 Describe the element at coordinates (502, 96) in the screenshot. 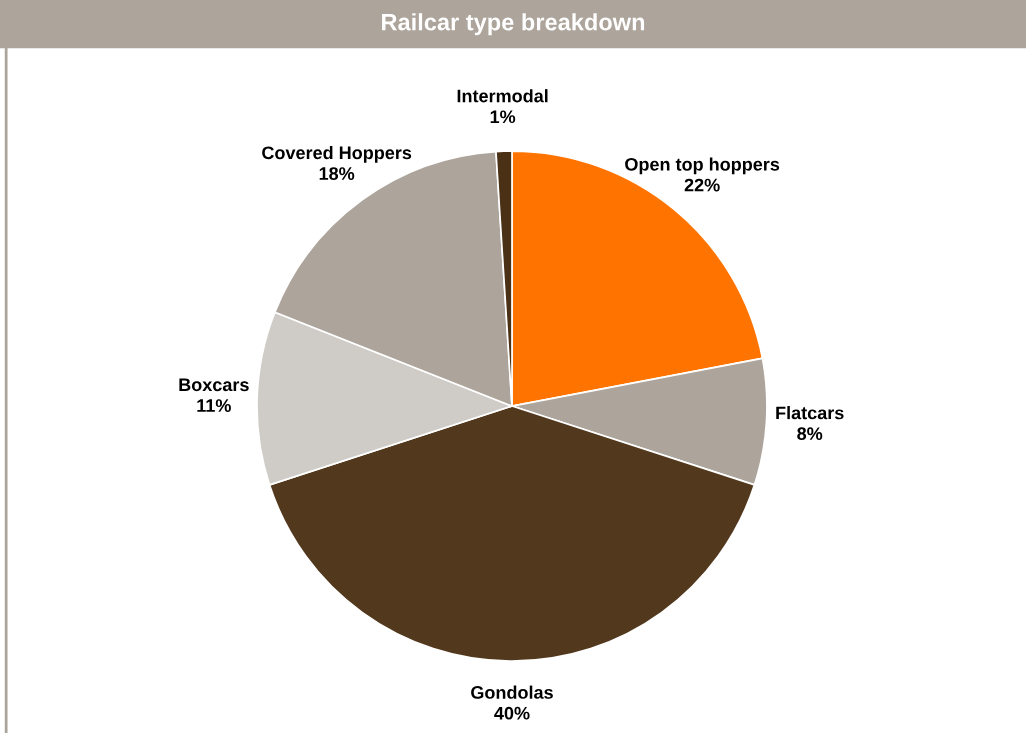

I see `slice-label: Intermodal` at that location.